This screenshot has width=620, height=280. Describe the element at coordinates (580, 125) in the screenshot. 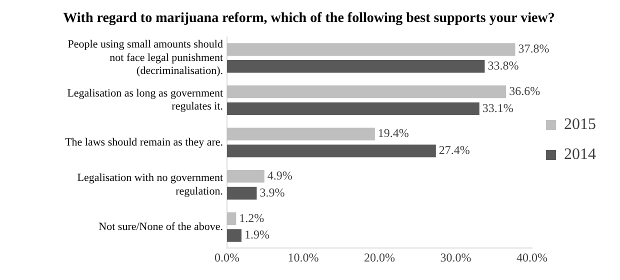

I see `legend-label: 2015` at that location.